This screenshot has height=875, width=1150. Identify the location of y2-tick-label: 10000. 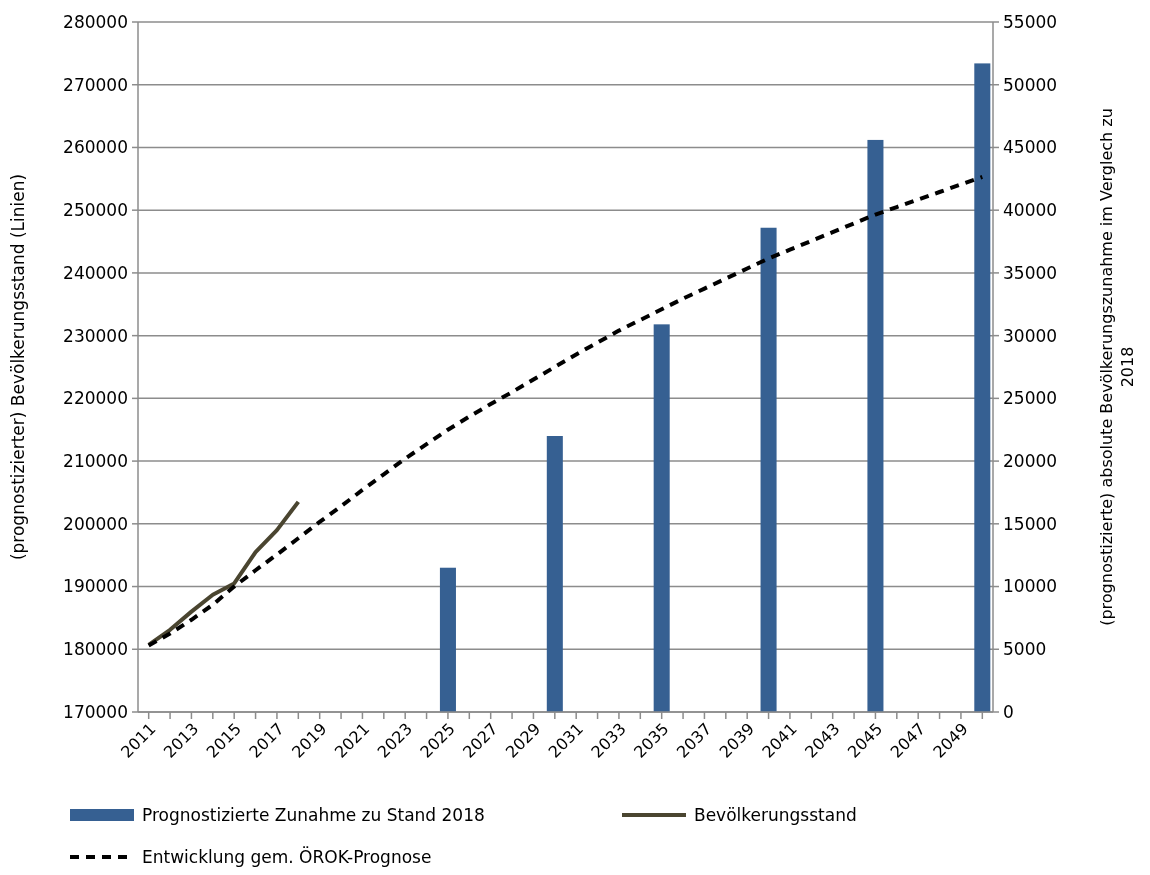
(1030, 586).